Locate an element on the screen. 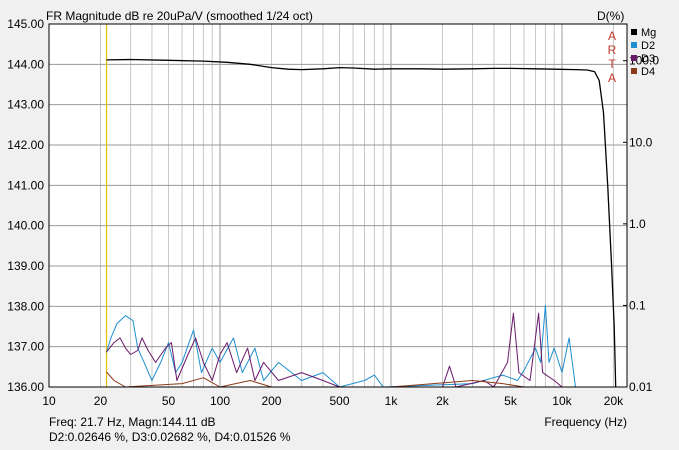  y-tick-label: 141.00 is located at coordinates (25, 185).